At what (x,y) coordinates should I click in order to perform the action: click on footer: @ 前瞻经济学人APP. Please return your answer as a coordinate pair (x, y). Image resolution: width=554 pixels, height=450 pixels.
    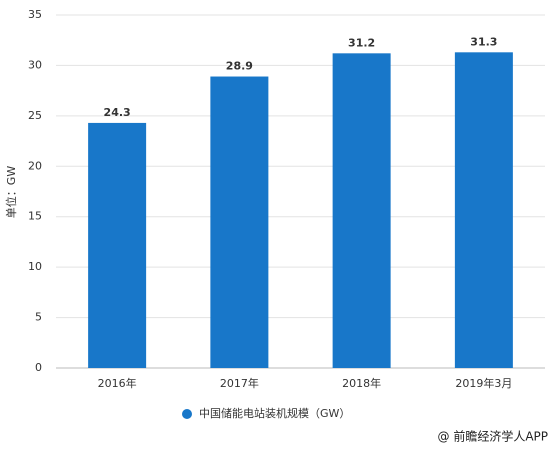
    Looking at the image, I should click on (493, 436).